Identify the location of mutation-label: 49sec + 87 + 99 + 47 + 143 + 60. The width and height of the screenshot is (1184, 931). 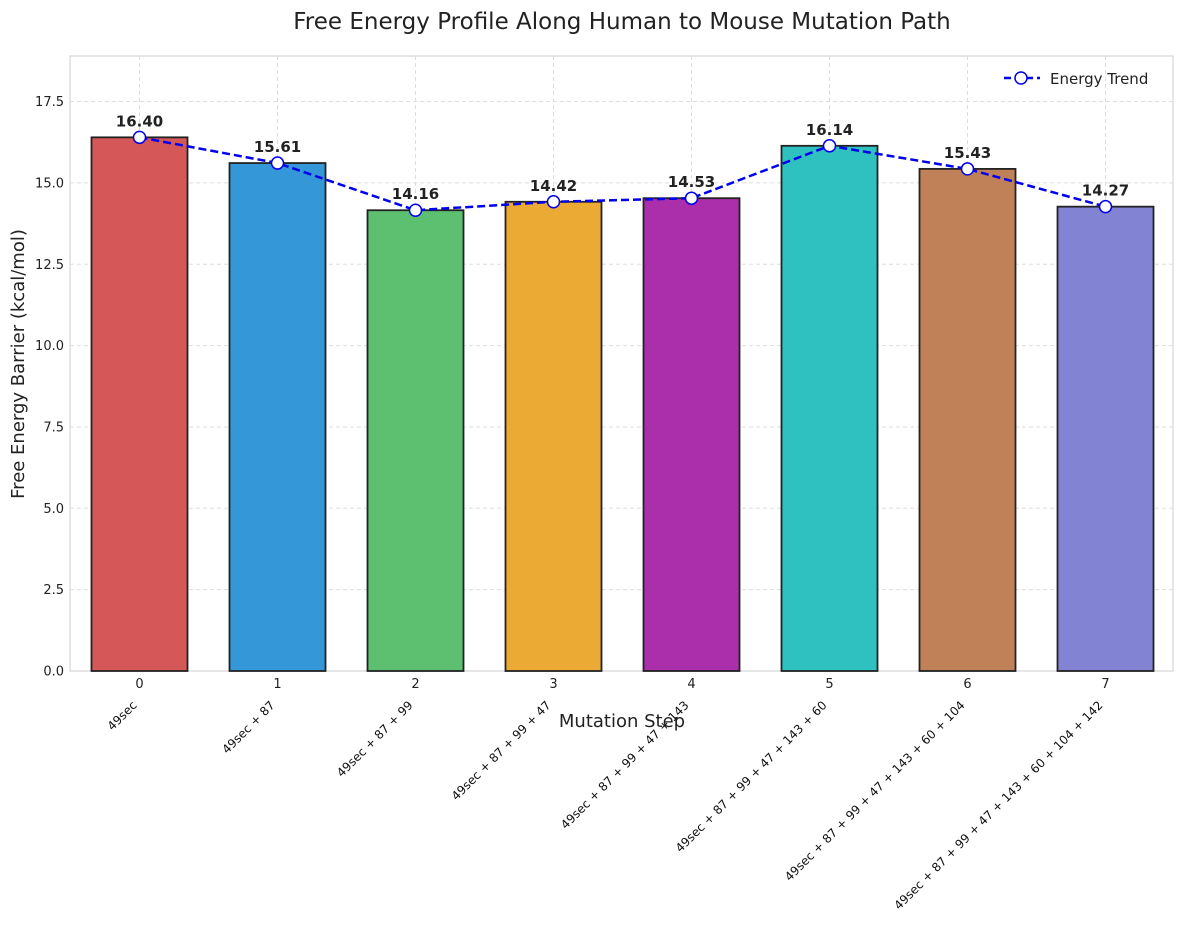
(751, 776).